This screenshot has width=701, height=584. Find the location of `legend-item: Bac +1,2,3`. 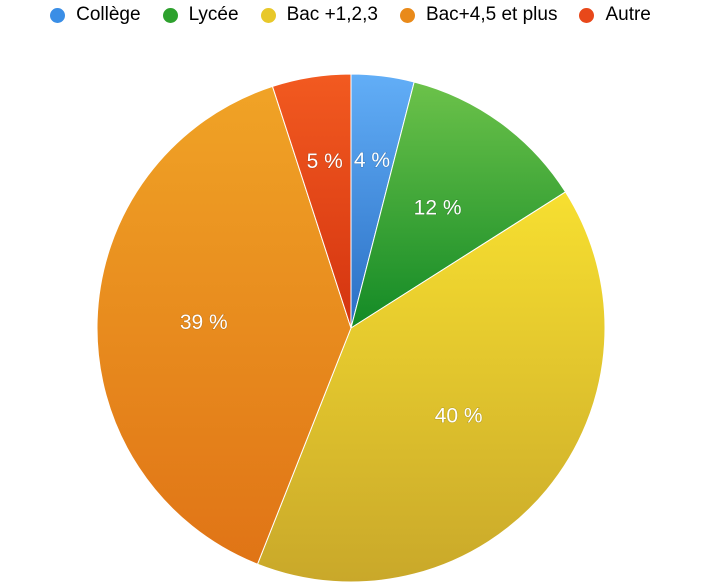

legend-item: Bac +1,2,3 is located at coordinates (319, 15).